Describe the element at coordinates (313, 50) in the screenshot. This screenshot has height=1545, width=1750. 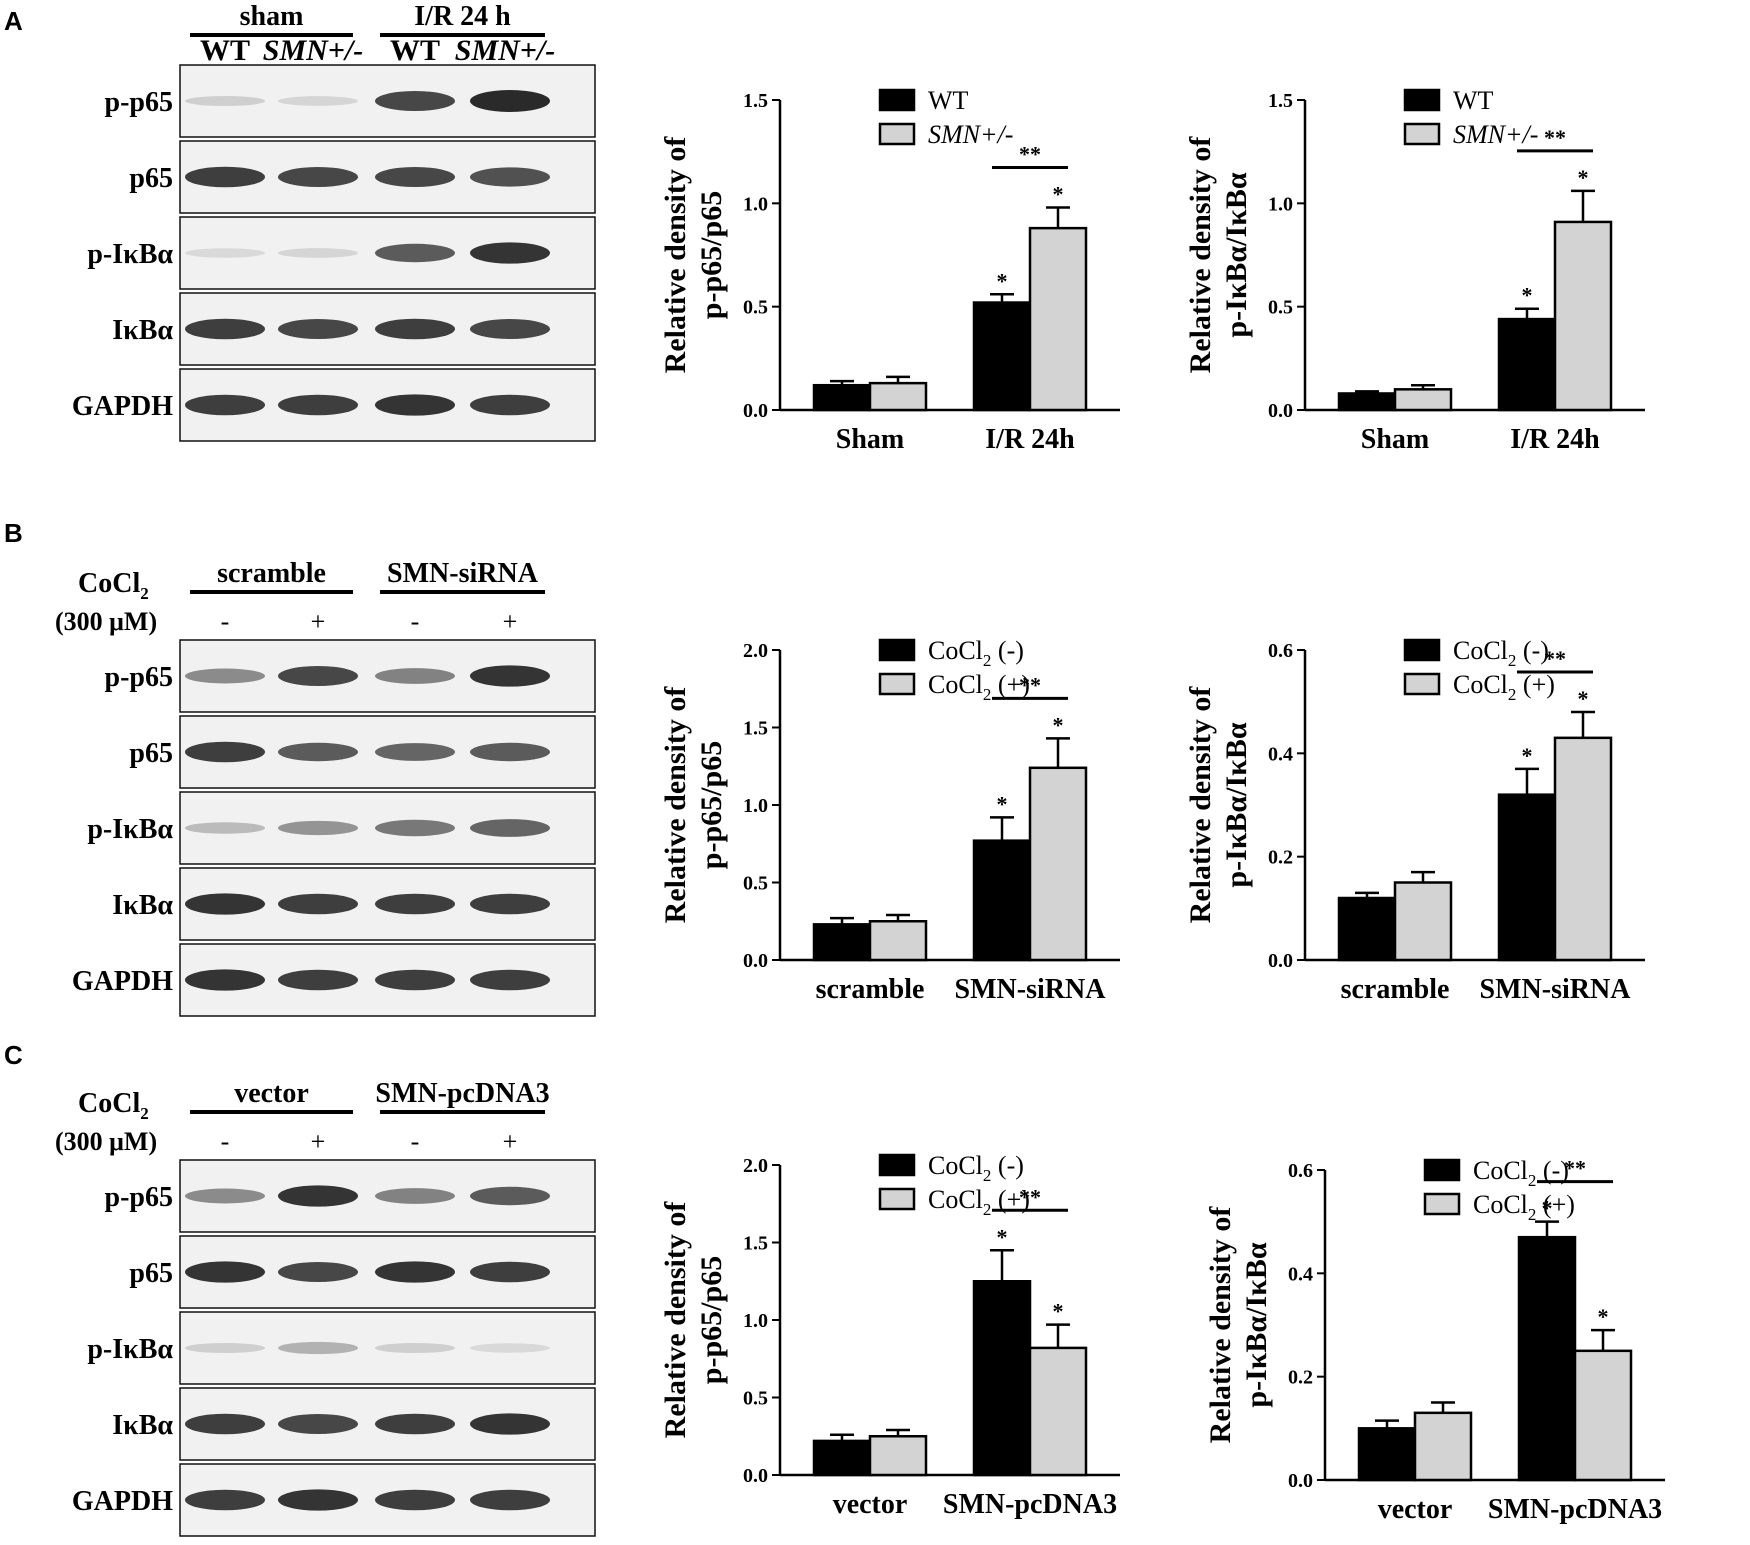
I see `blot-lane-label: SMN+/-` at that location.